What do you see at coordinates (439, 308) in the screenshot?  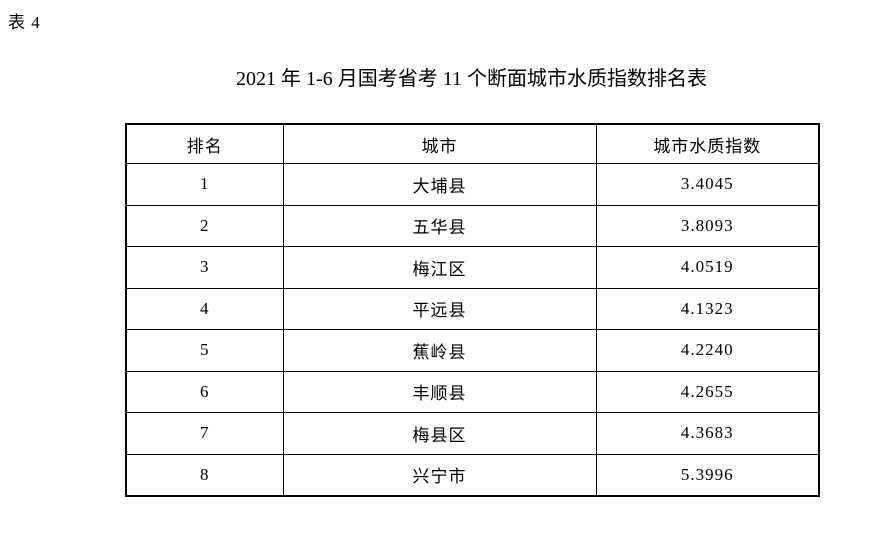 I see `cell-city: 平远县` at bounding box center [439, 308].